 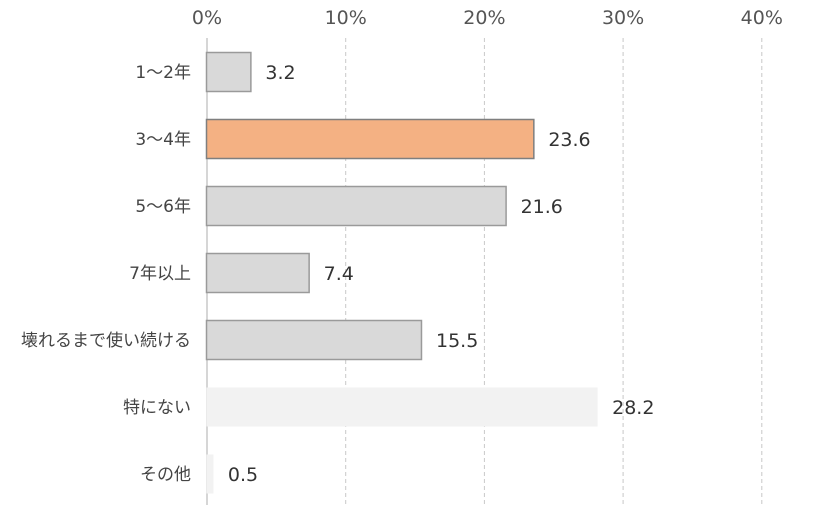 What do you see at coordinates (623, 18) in the screenshot?
I see `x-tick-label: 30%` at bounding box center [623, 18].